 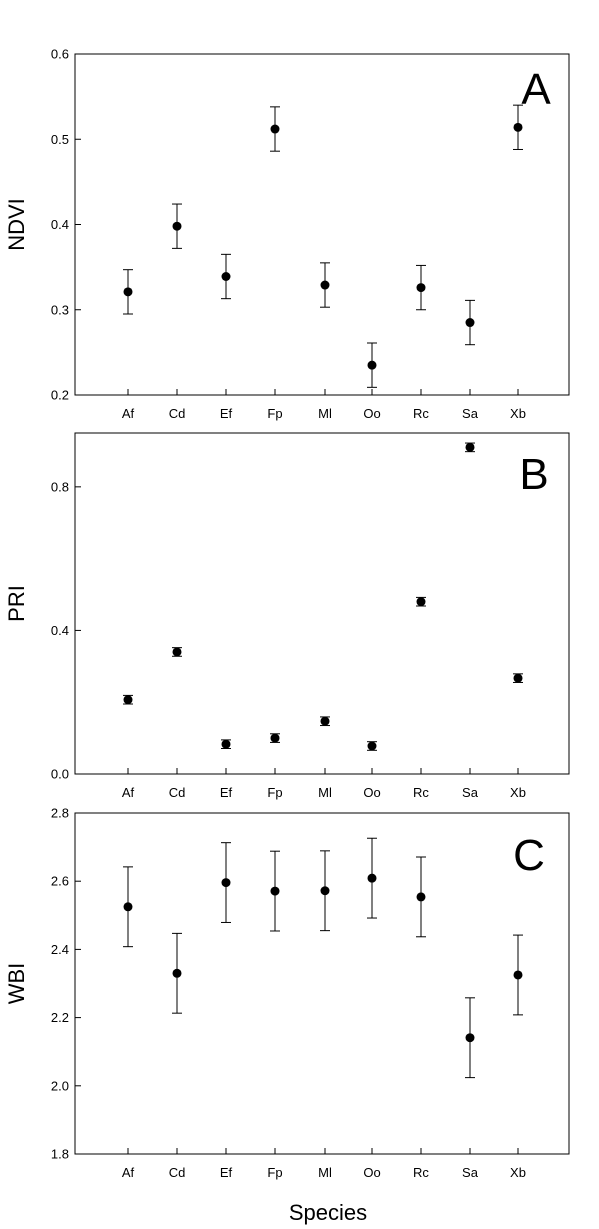 I want to click on y-tick-label: 0.2, so click(x=60, y=395).